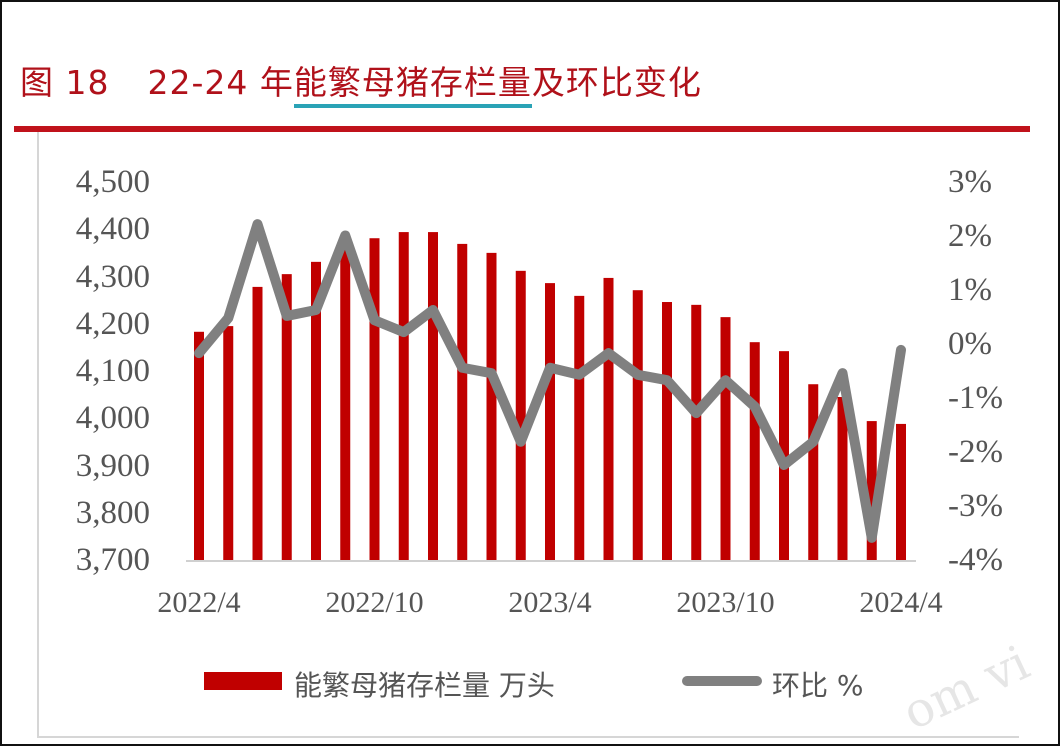 This screenshot has width=1060, height=746. What do you see at coordinates (412, 85) in the screenshot?
I see `title-highlight: 能繁母猪存栏量` at bounding box center [412, 85].